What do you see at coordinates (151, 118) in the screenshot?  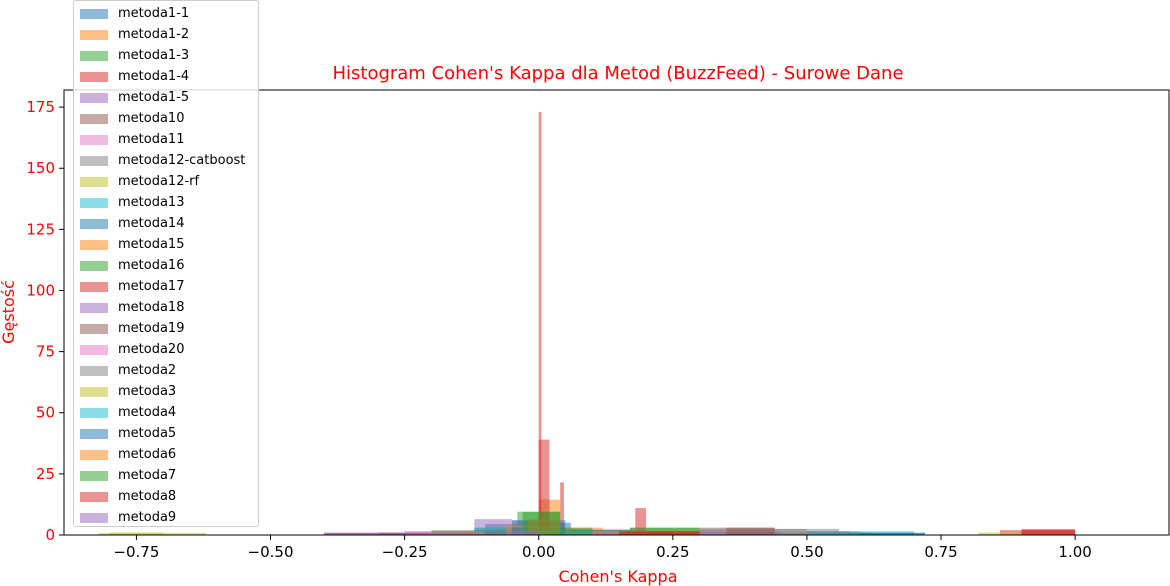 I see `legend-label: metoda10` at bounding box center [151, 118].